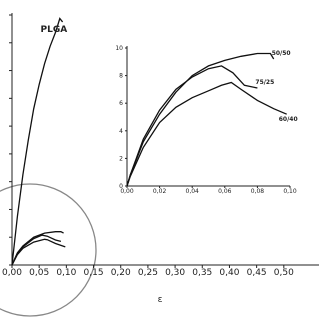 The height and width of the screenshot is (319, 320). What do you see at coordinates (193, 191) in the screenshot?
I see `x-tick-label: 0,04` at bounding box center [193, 191].